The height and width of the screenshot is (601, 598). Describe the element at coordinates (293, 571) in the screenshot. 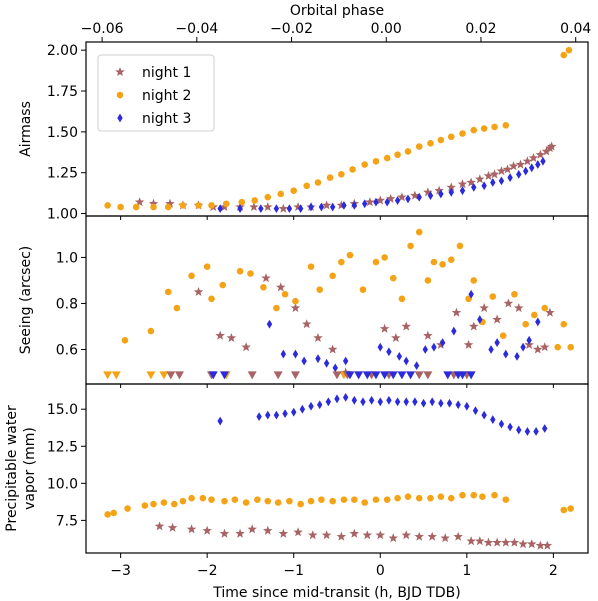

I see `xtick-label: −1` at that location.